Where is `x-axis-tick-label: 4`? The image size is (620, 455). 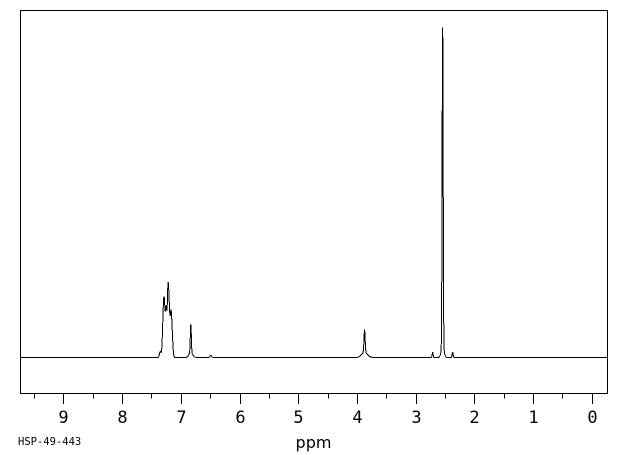
x-axis-tick-label: 4 is located at coordinates (357, 418).